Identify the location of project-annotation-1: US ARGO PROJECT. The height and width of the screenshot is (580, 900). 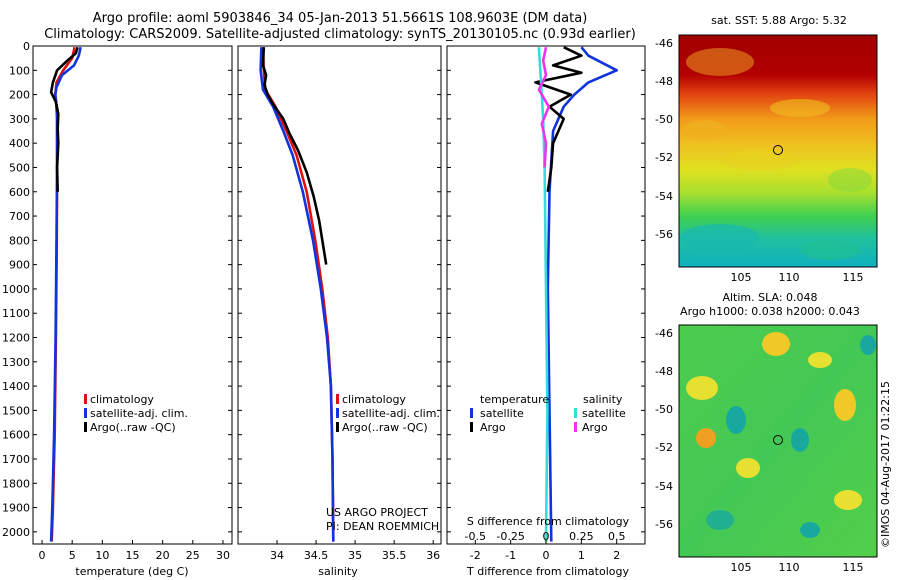
(377, 512).